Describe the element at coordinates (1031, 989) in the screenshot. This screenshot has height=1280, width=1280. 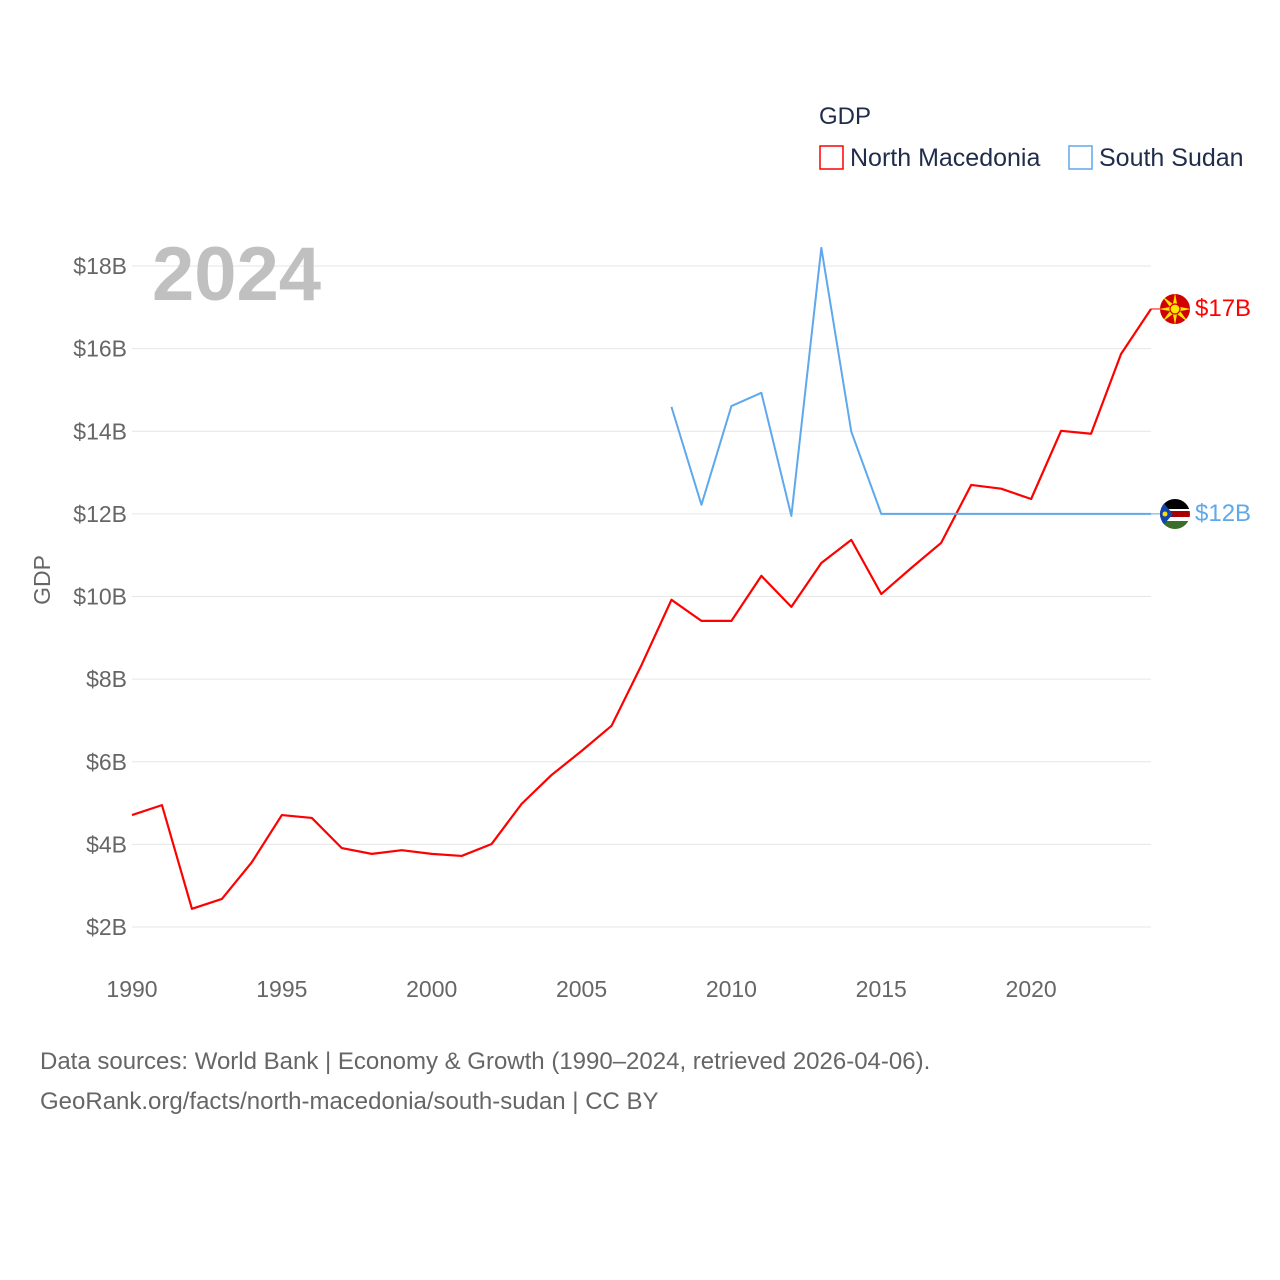
I see `x-tick-label: 2020` at that location.